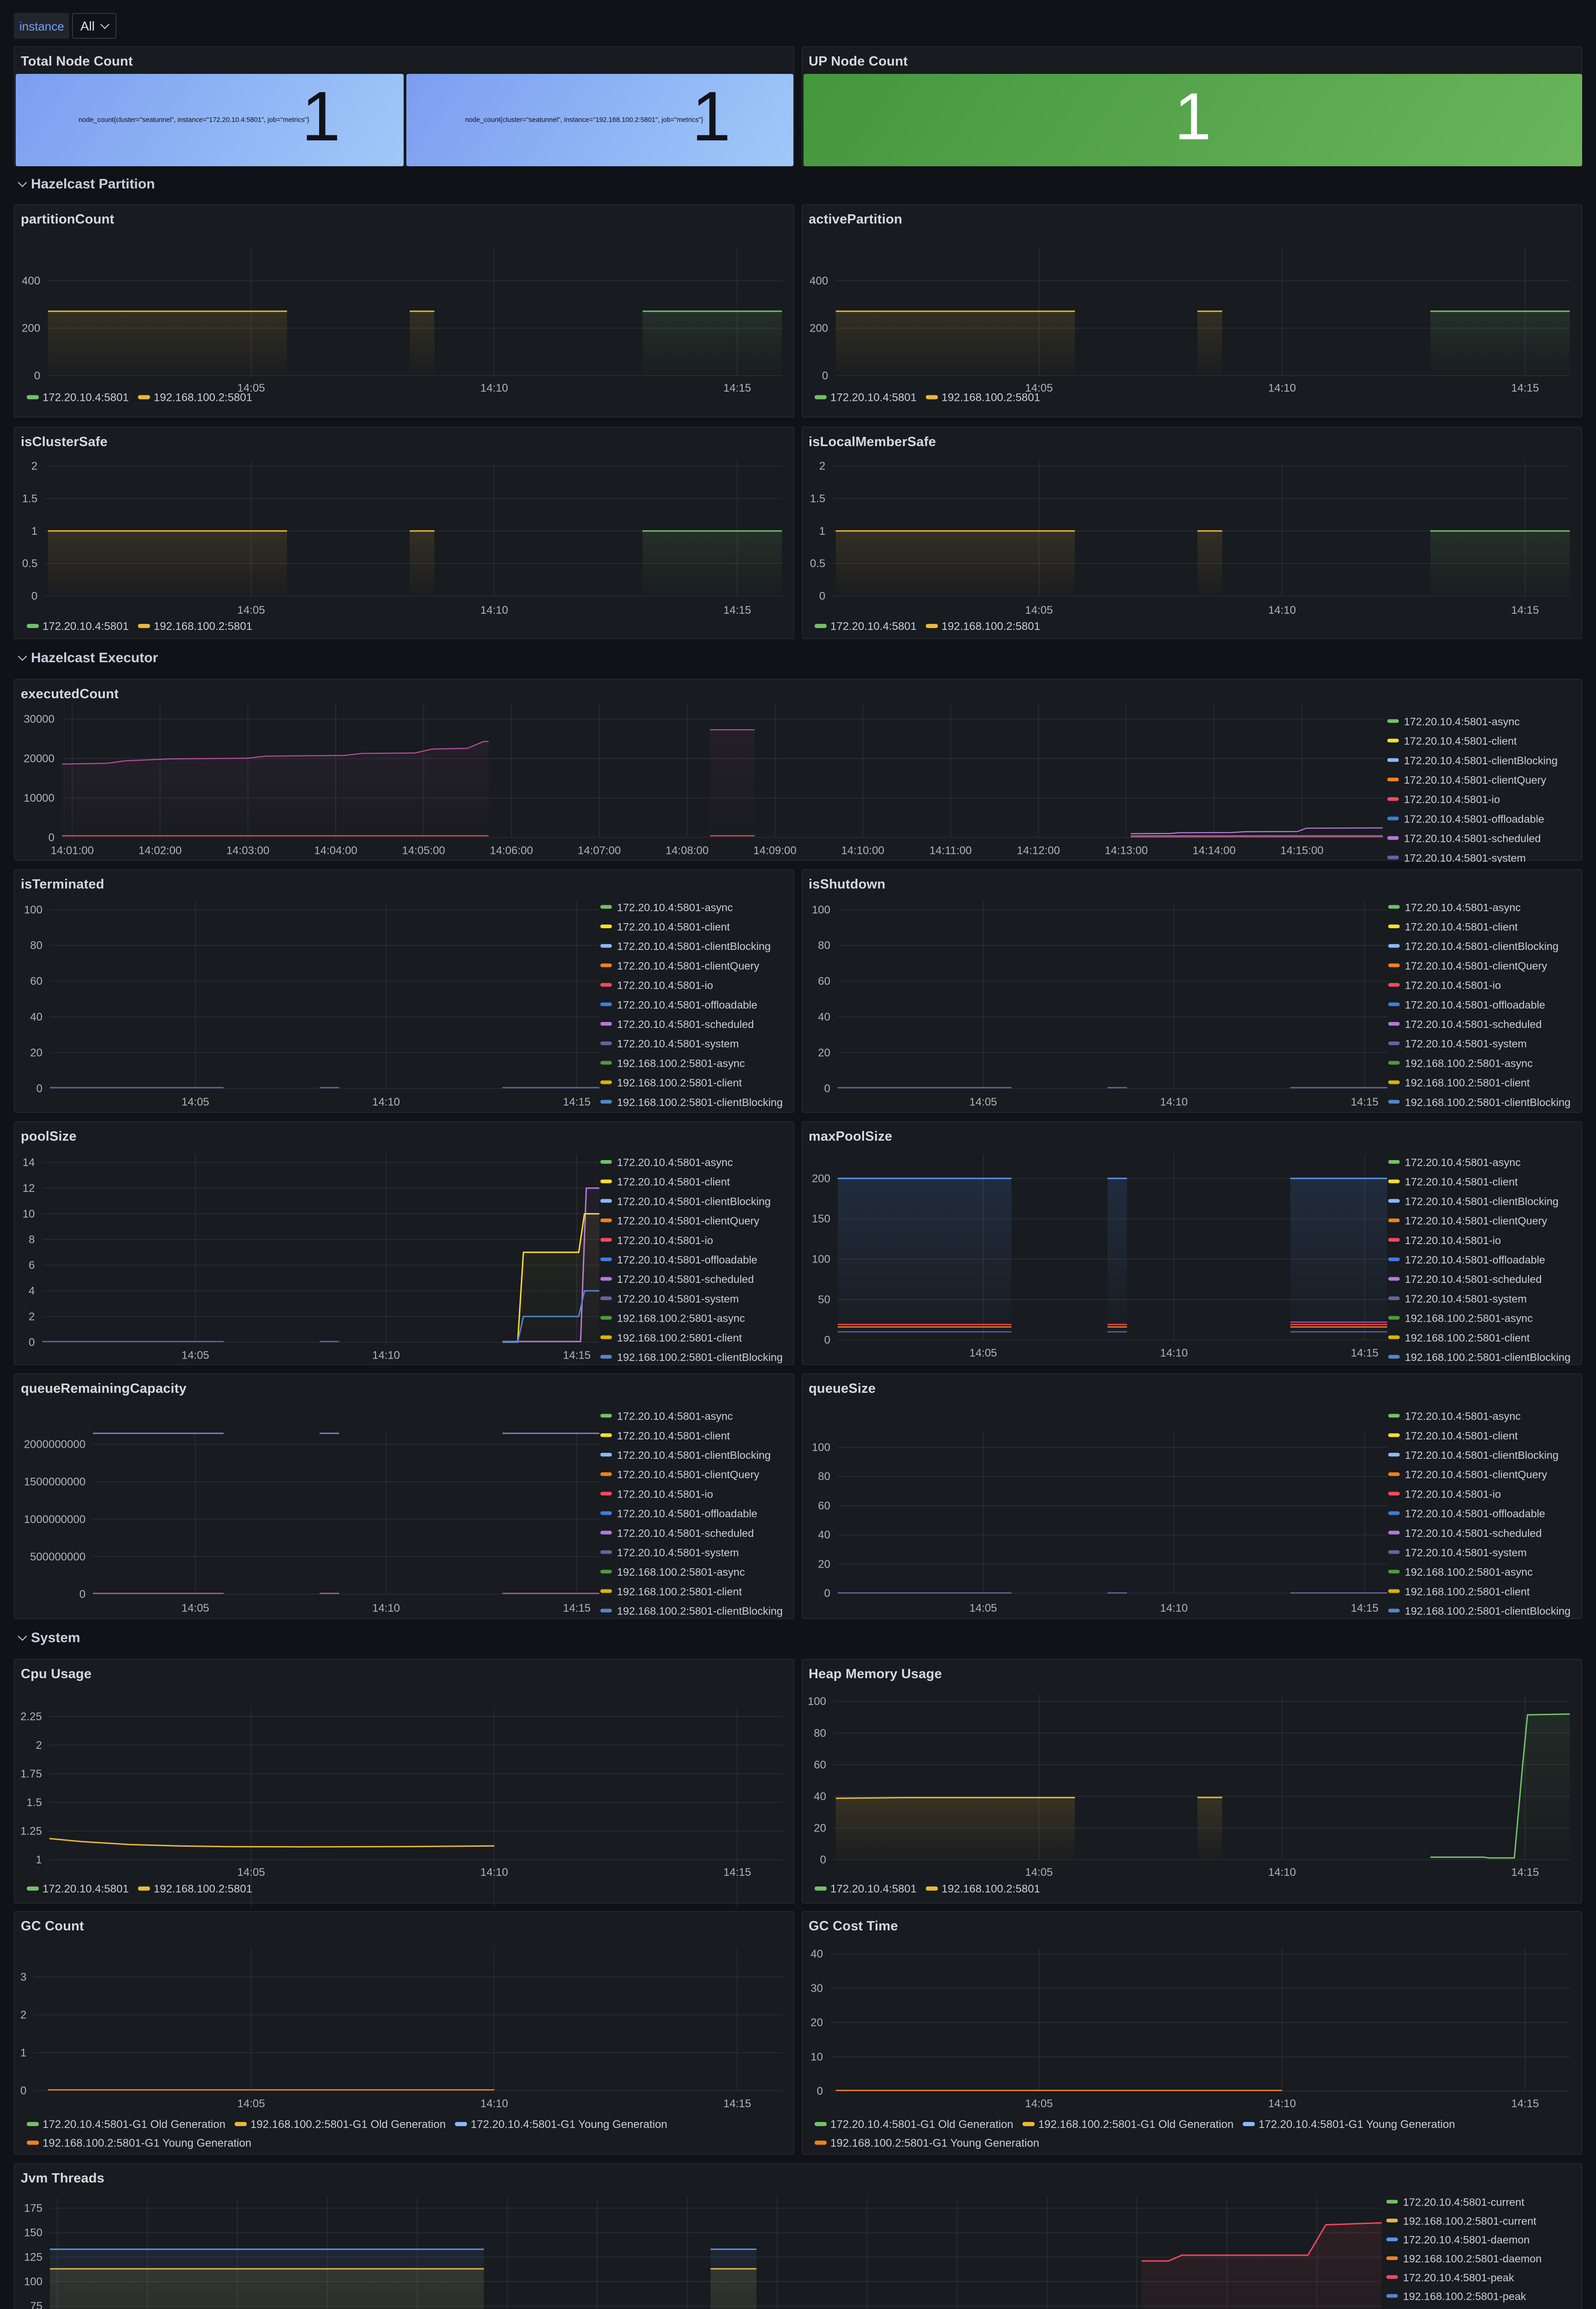  I want to click on svg-text: 172.20.10.4:5801-peak, so click(1458, 2278).